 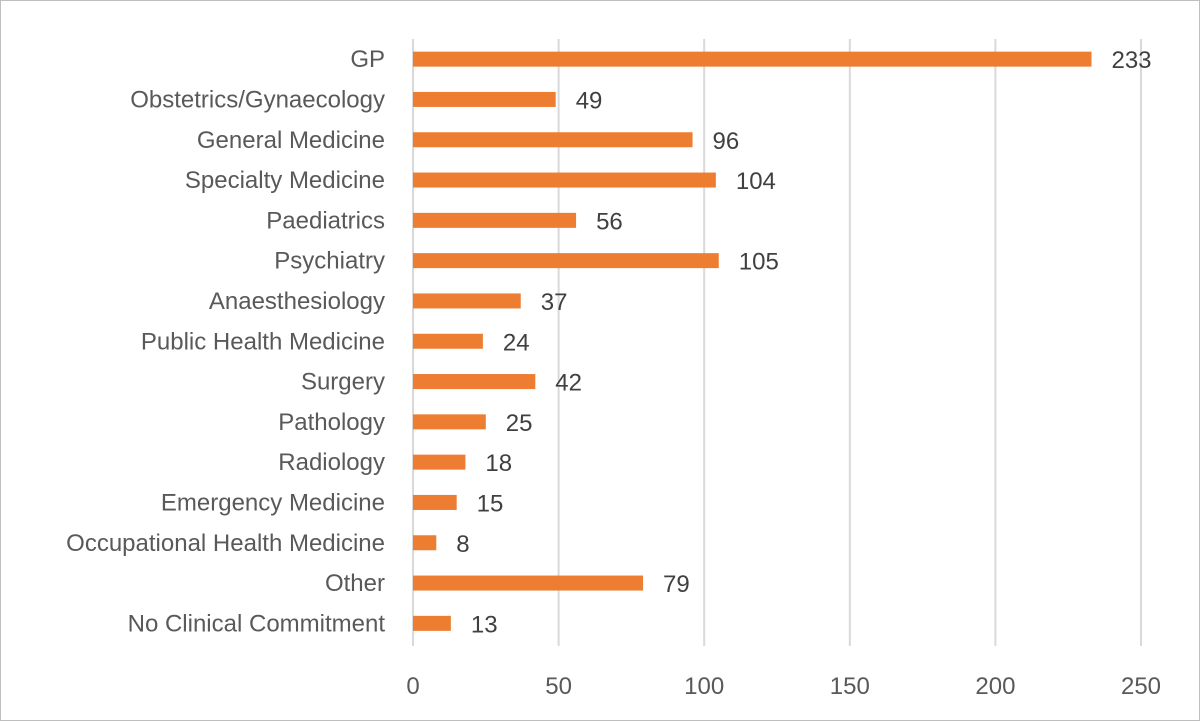 I want to click on category-label: Obstetrics/Gynaecology, so click(x=257, y=99).